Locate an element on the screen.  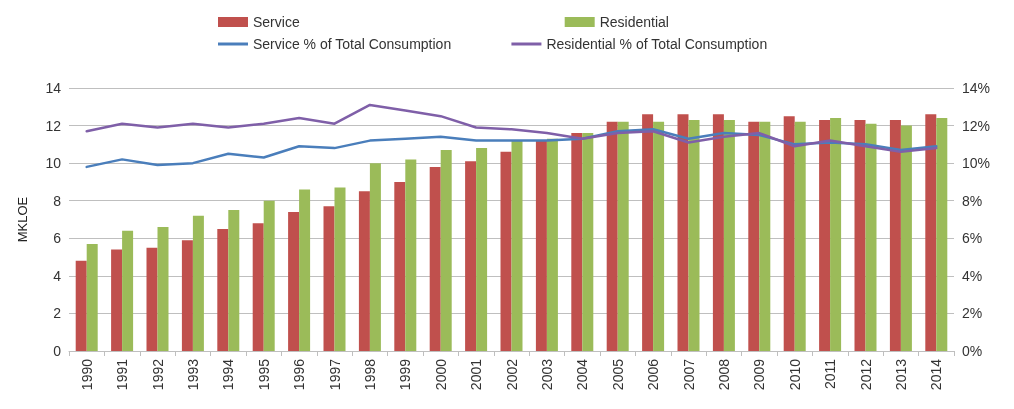
x-tick-label: 1994 is located at coordinates (228, 374).